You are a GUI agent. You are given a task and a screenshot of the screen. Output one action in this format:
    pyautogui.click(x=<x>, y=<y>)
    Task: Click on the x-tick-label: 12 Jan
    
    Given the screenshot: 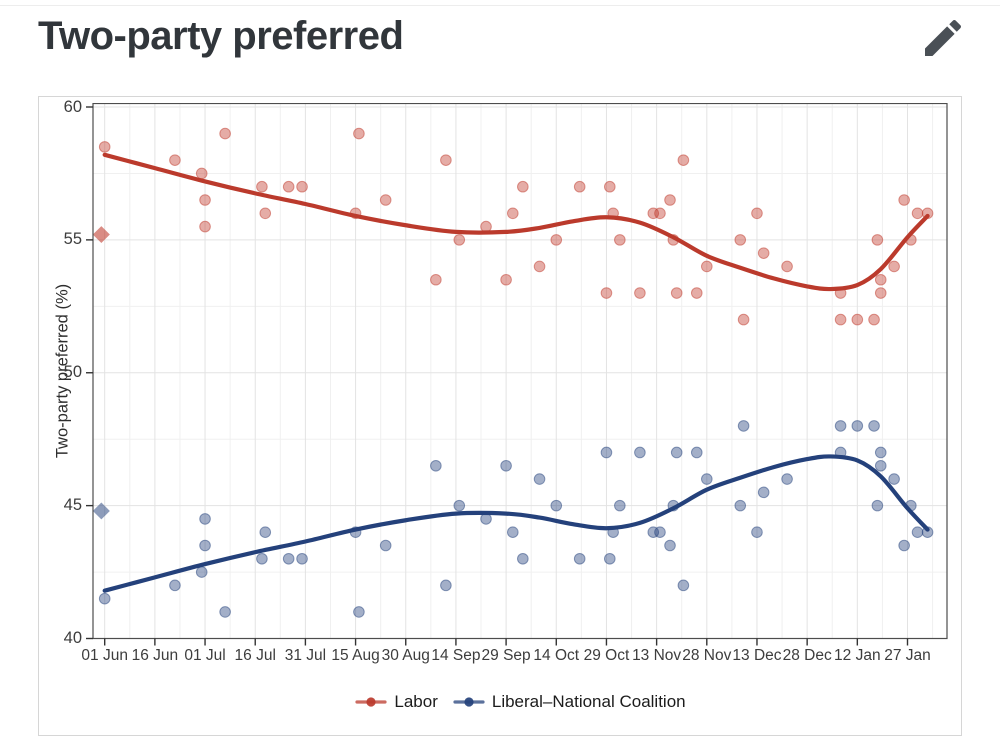 What is the action you would take?
    pyautogui.click(x=857, y=655)
    